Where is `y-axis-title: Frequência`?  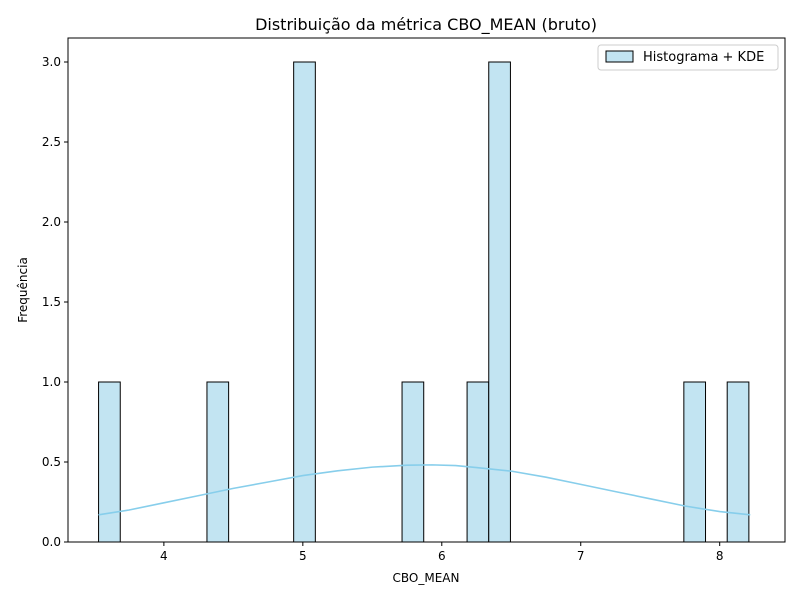
y-axis-title: Frequência is located at coordinates (23, 290).